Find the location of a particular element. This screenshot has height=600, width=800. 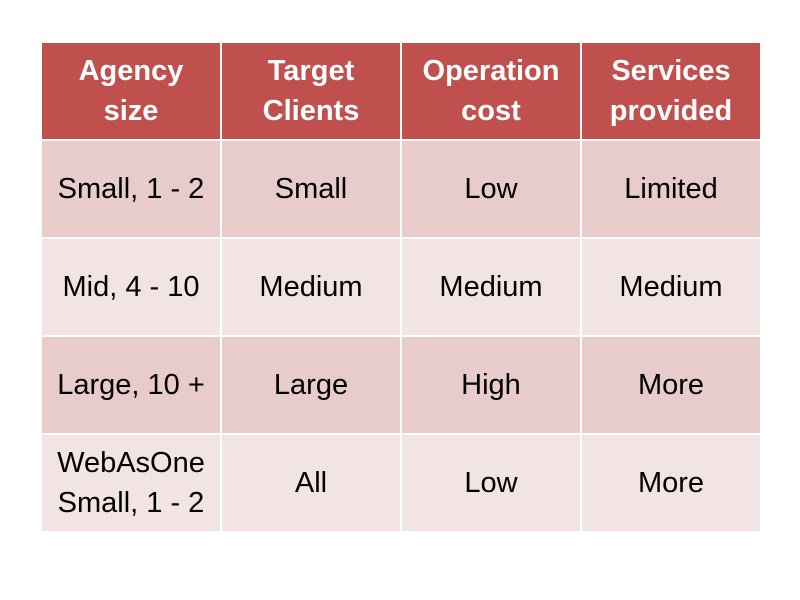

cell-agency-size: Large, 10 + is located at coordinates (131, 385).